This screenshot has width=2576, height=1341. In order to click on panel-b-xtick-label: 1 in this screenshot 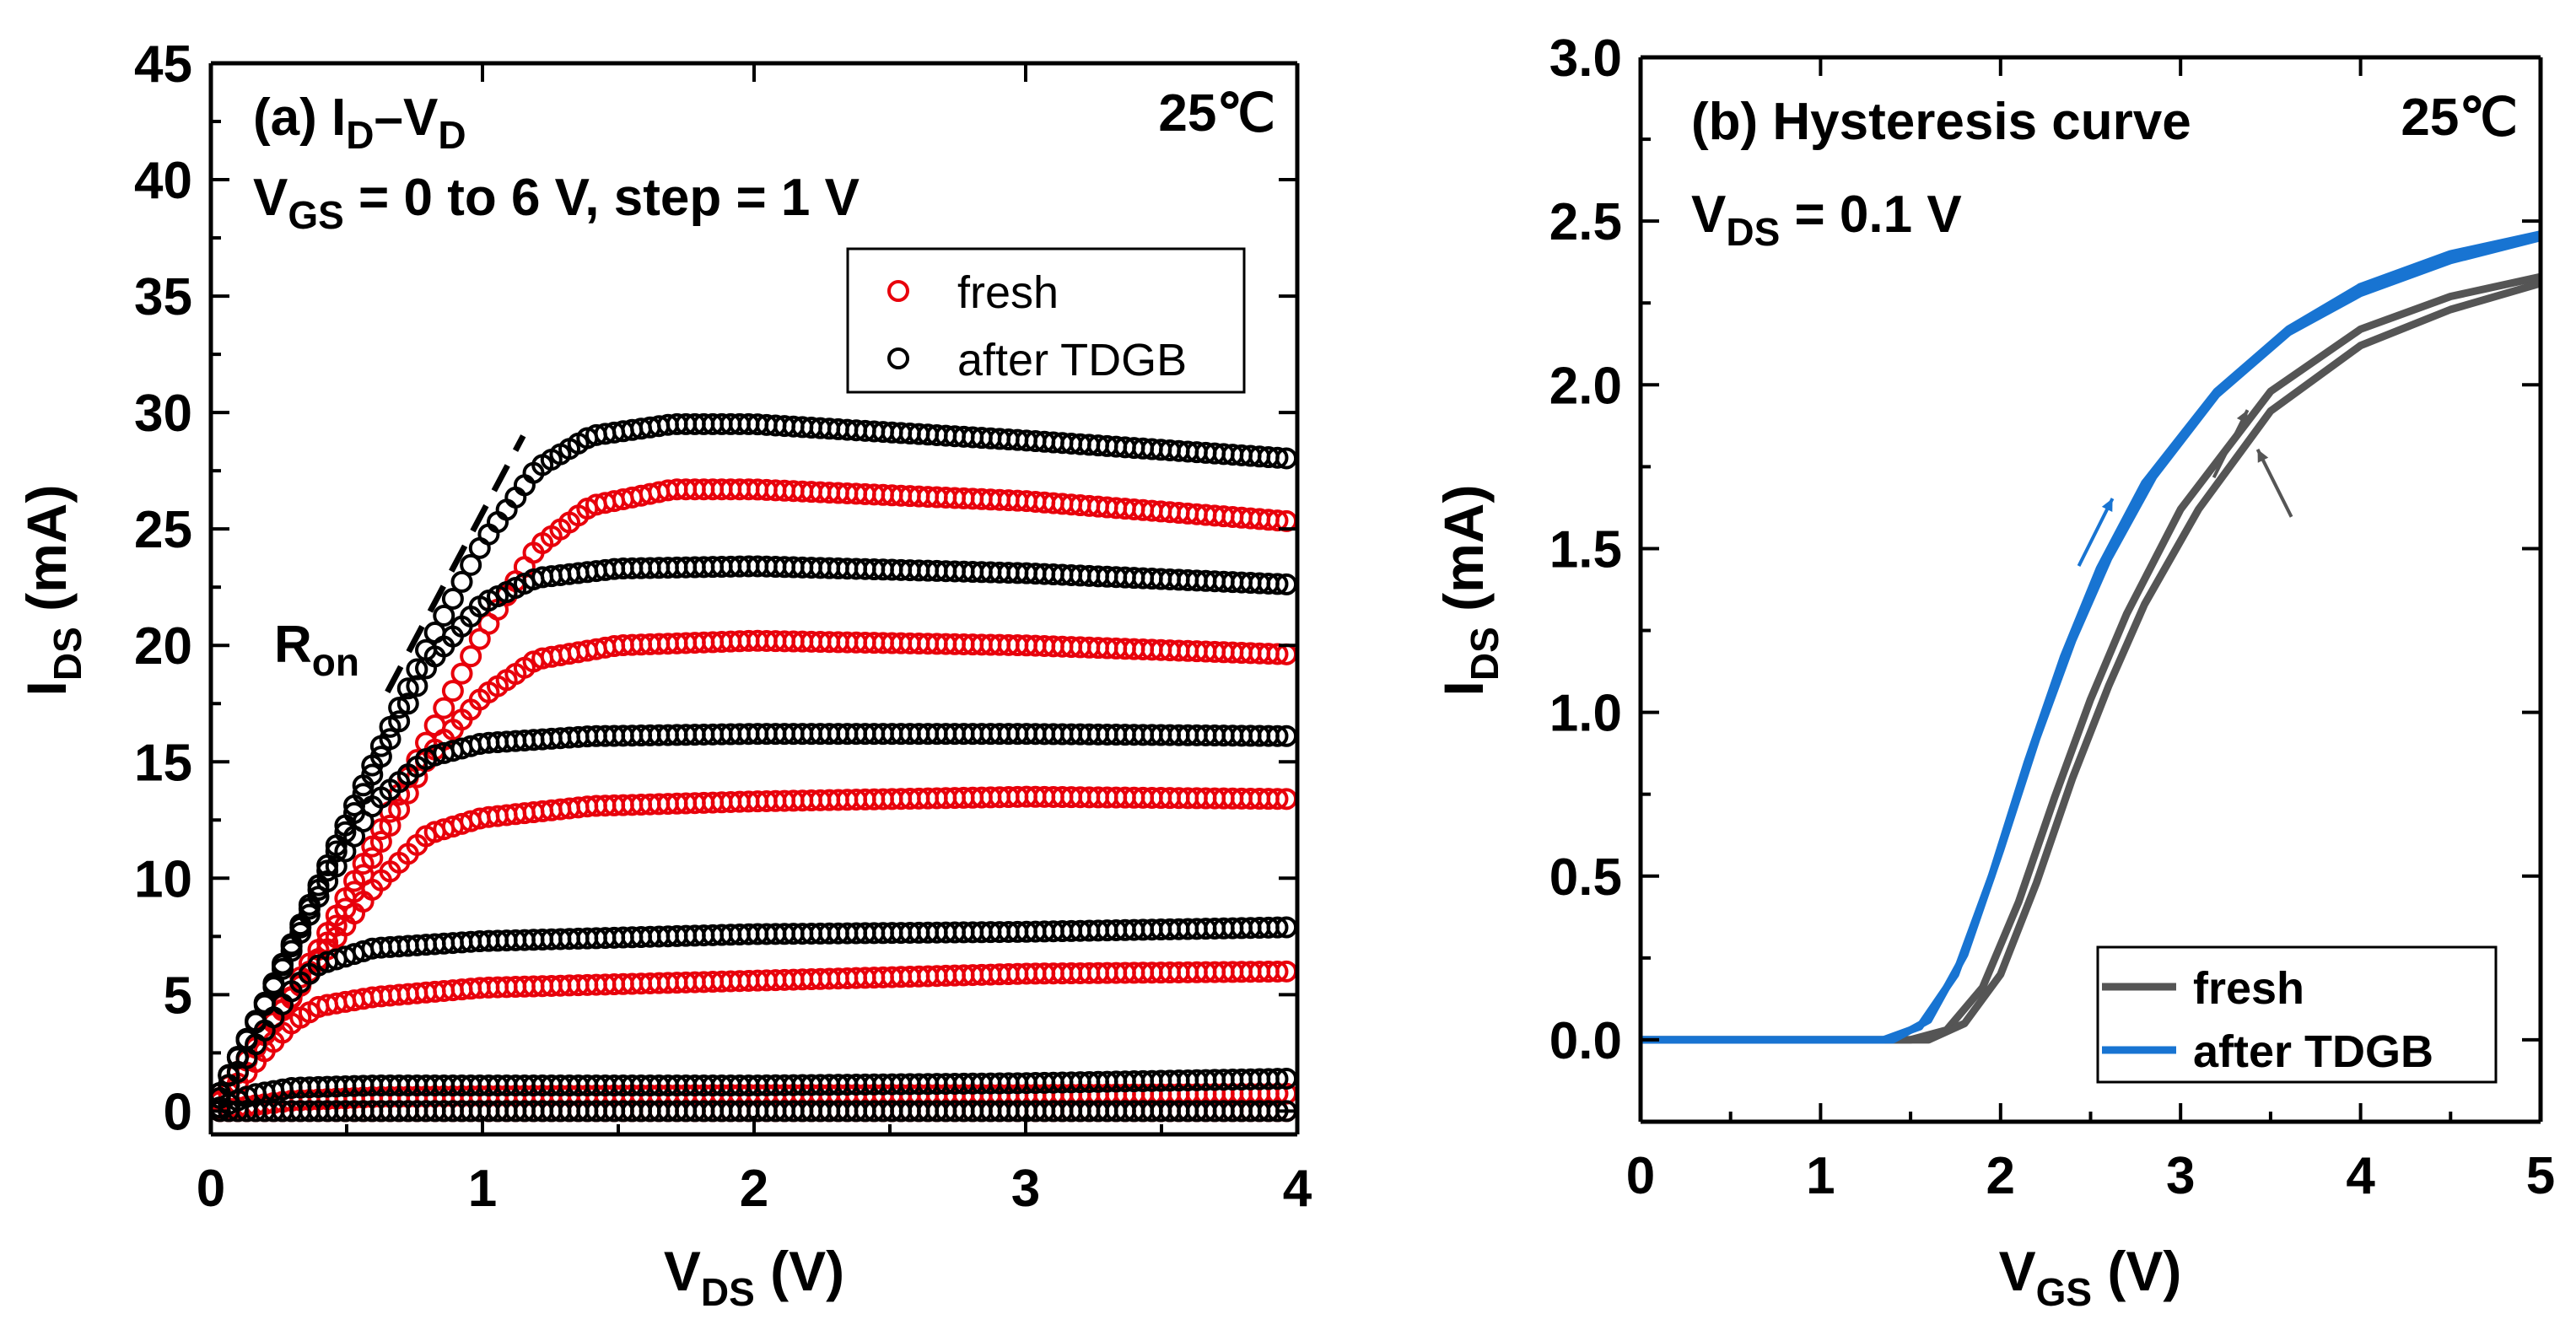, I will do `click(1820, 1176)`.